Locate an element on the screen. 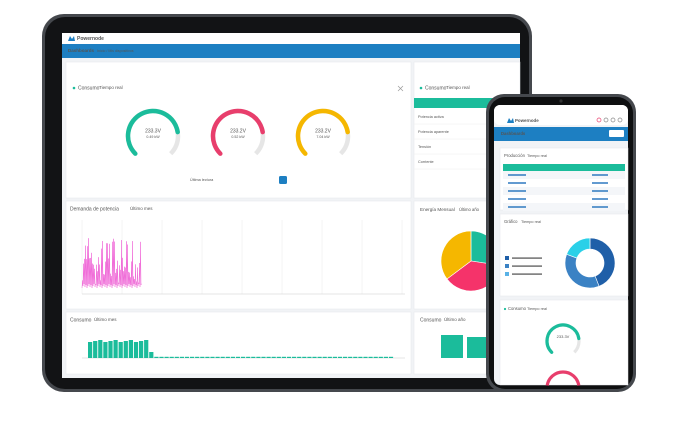 This screenshot has width=690, height=424. power-line is located at coordinates (111, 263).